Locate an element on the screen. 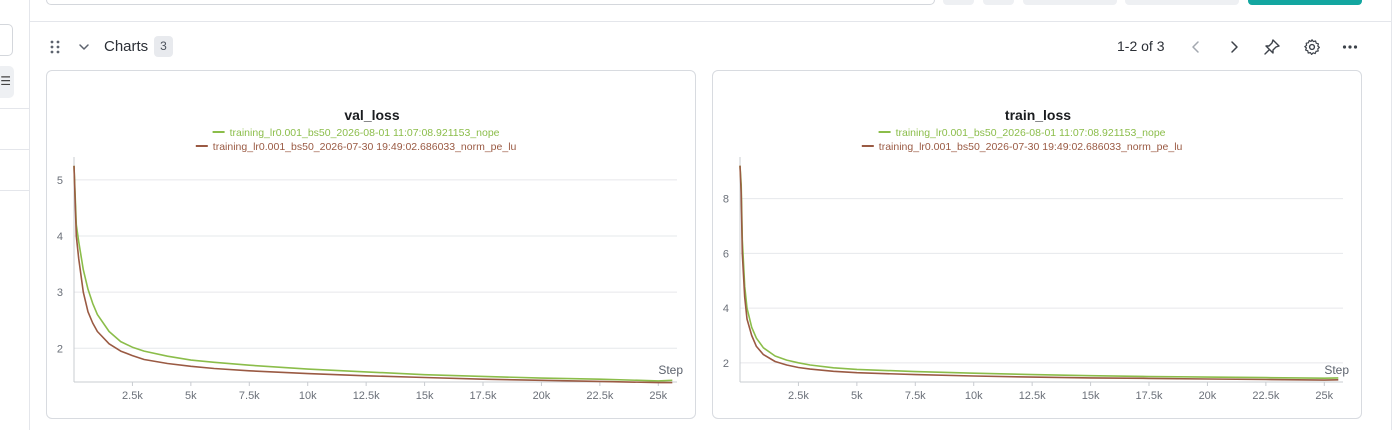 The width and height of the screenshot is (1397, 430). y-tick-label: 6 is located at coordinates (726, 254).